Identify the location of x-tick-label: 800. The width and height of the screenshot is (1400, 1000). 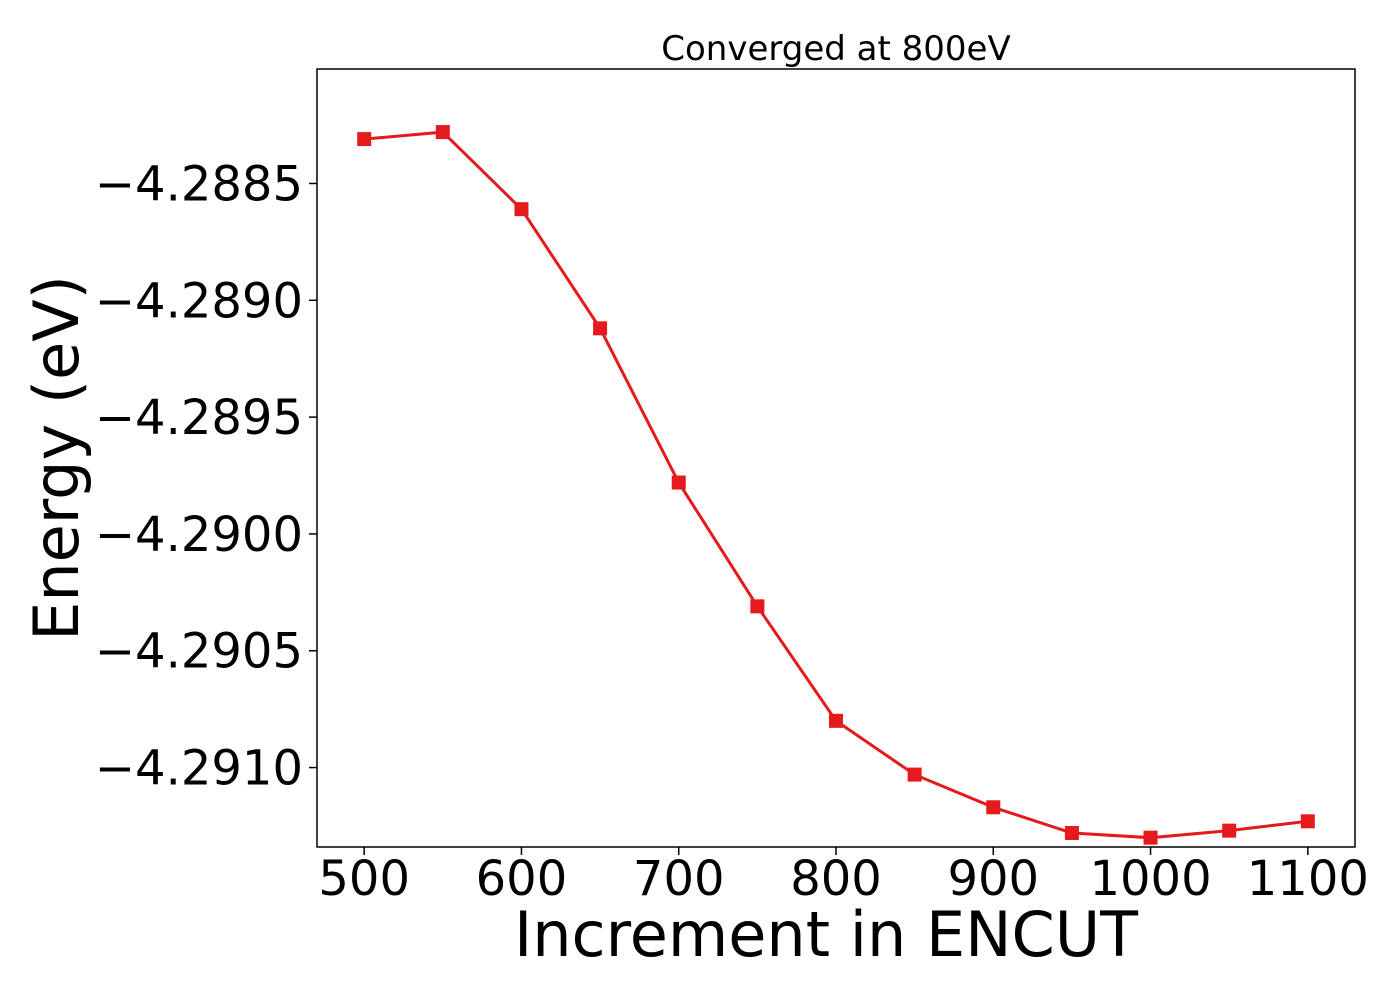
(836, 879).